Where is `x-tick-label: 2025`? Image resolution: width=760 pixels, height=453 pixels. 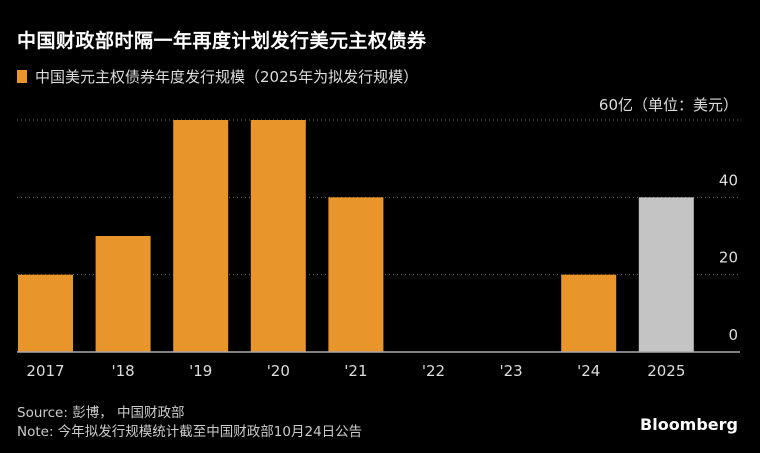
x-tick-label: 2025 is located at coordinates (666, 371).